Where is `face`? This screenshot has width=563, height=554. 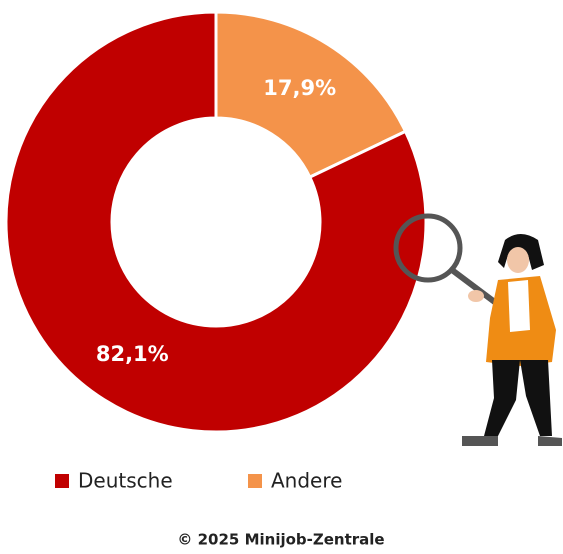 face is located at coordinates (518, 260).